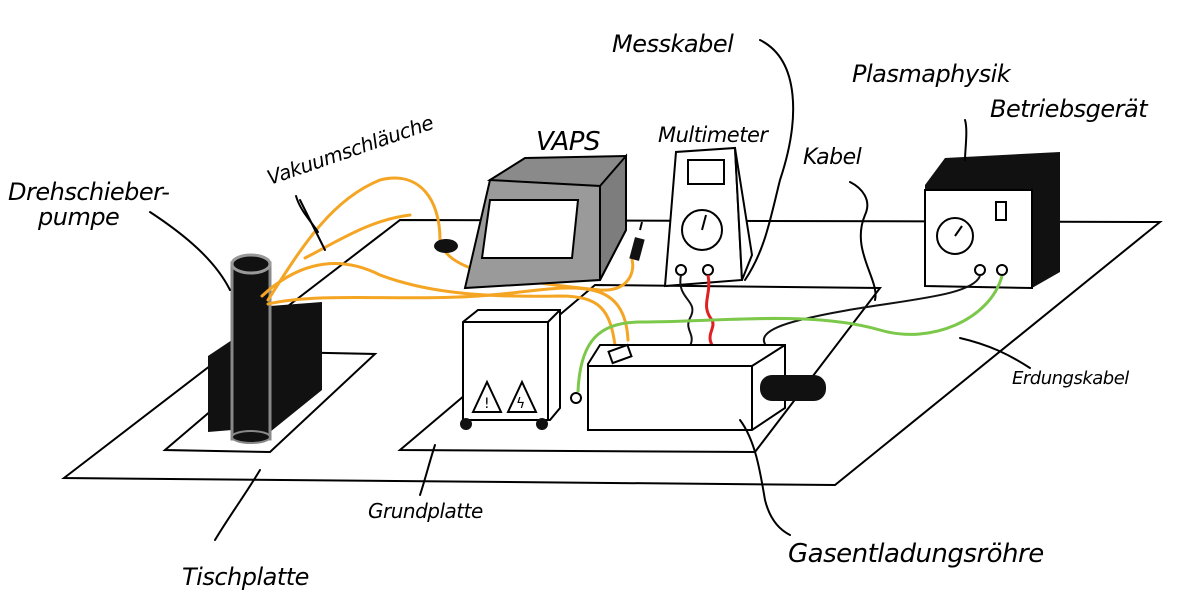  What do you see at coordinates (872, 312) in the screenshot?
I see `black-power-cable` at bounding box center [872, 312].